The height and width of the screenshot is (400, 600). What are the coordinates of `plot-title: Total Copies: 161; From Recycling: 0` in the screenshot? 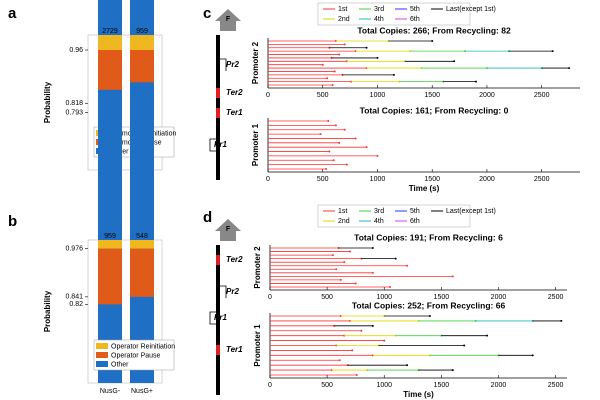 It's located at (434, 110).